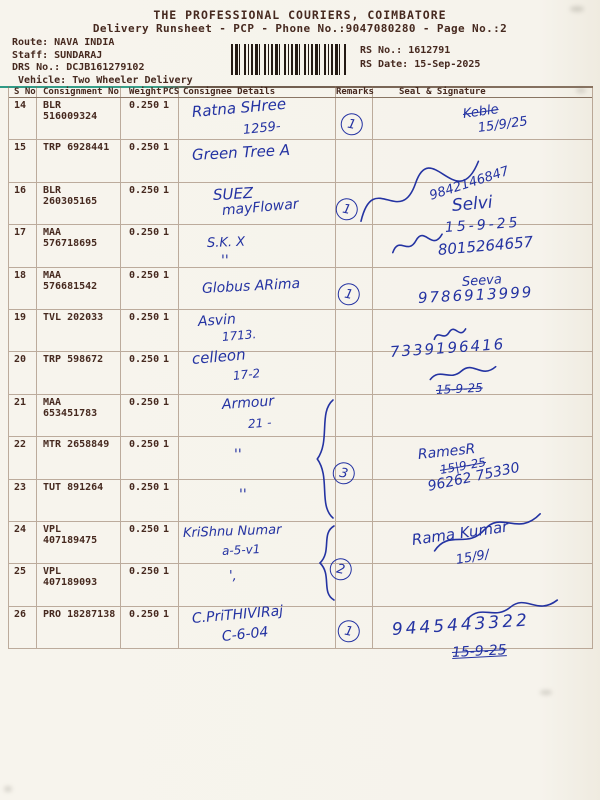  I want to click on staff-label: Staff:, so click(30, 55).